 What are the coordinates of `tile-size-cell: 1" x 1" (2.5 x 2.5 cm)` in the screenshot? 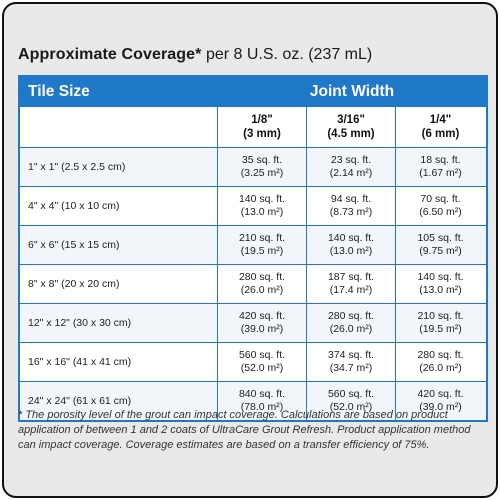 It's located at (119, 167).